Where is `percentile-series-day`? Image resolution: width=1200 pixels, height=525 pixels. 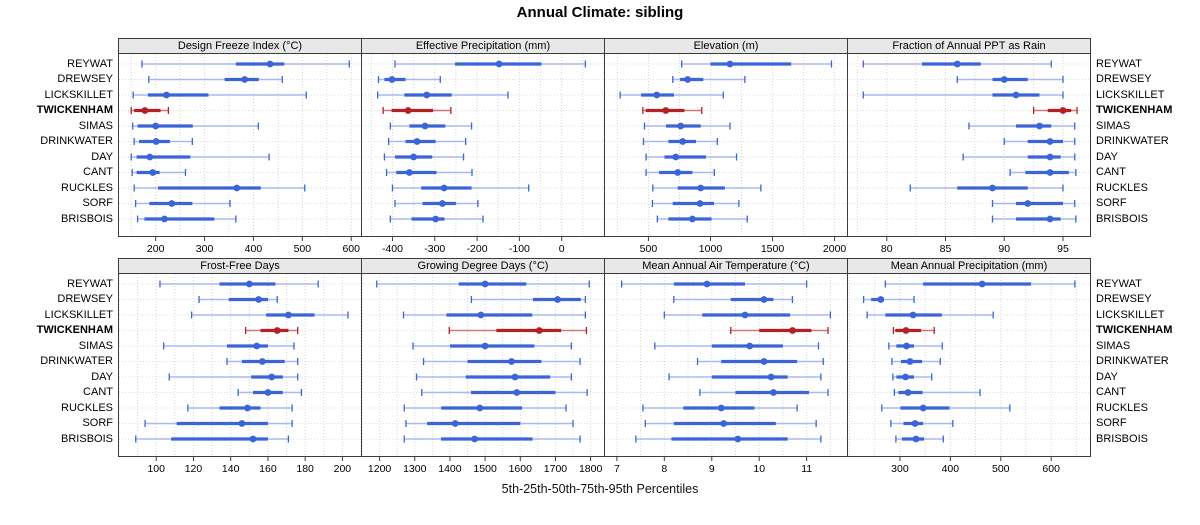 percentile-series-day is located at coordinates (912, 377).